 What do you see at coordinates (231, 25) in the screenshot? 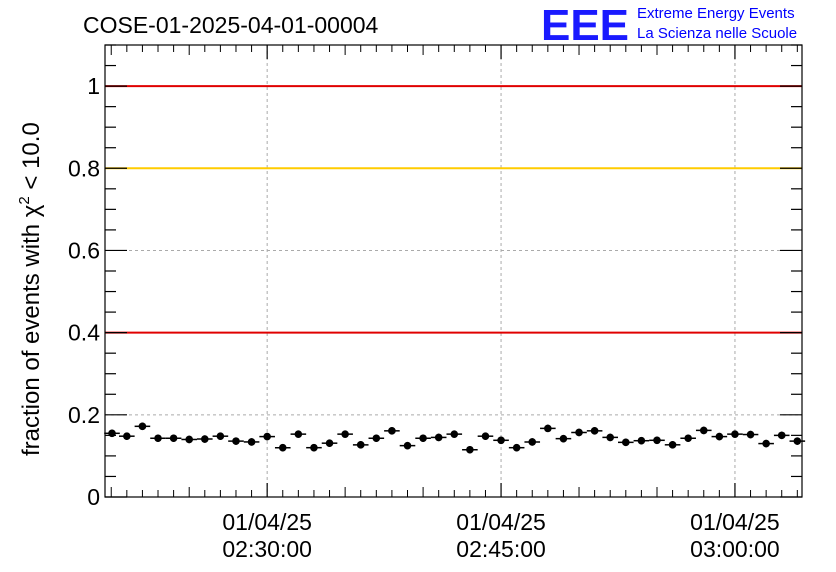
I see `chart-title: COSE-01-2025-04-01-00004` at bounding box center [231, 25].